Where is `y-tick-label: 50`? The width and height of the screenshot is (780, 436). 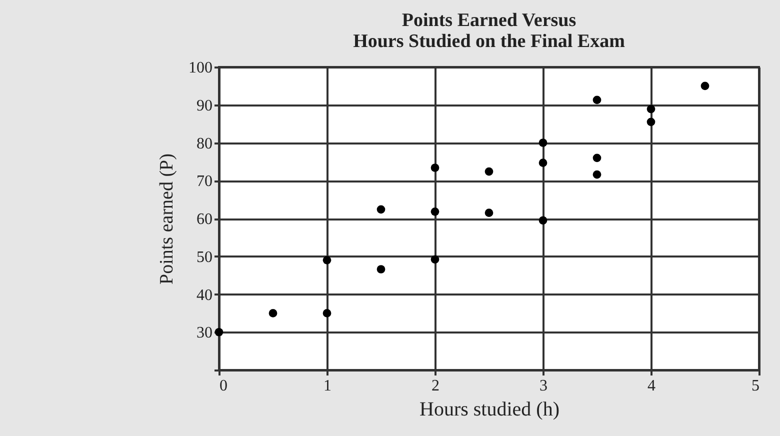 y-tick-label: 50 is located at coordinates (204, 257).